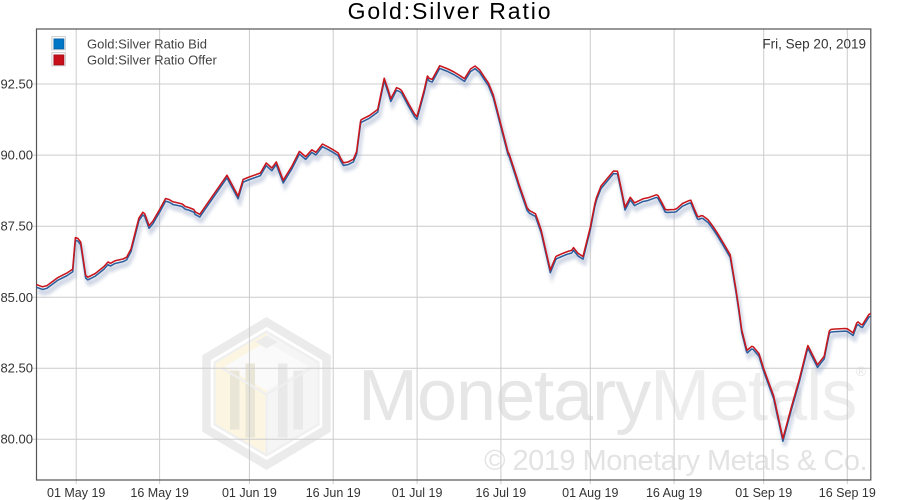 The height and width of the screenshot is (500, 900). I want to click on svg-text: 87.50, so click(16, 226).